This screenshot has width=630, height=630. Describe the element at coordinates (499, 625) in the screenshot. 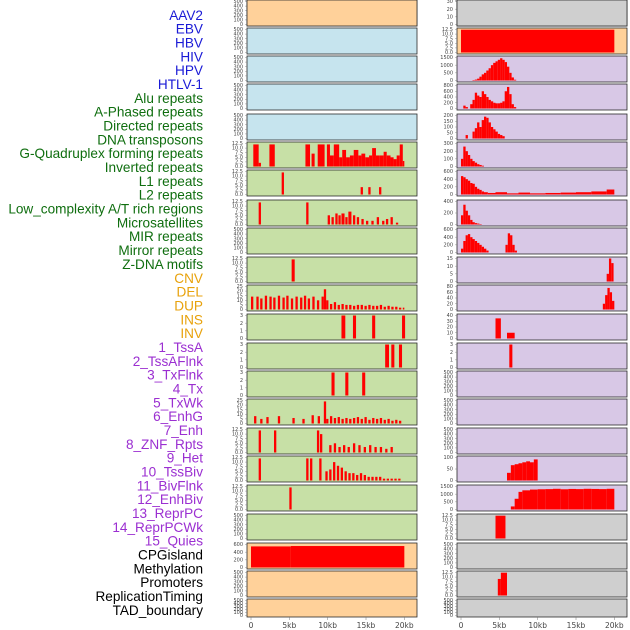

I see `x-tick-label: 5kb` at that location.